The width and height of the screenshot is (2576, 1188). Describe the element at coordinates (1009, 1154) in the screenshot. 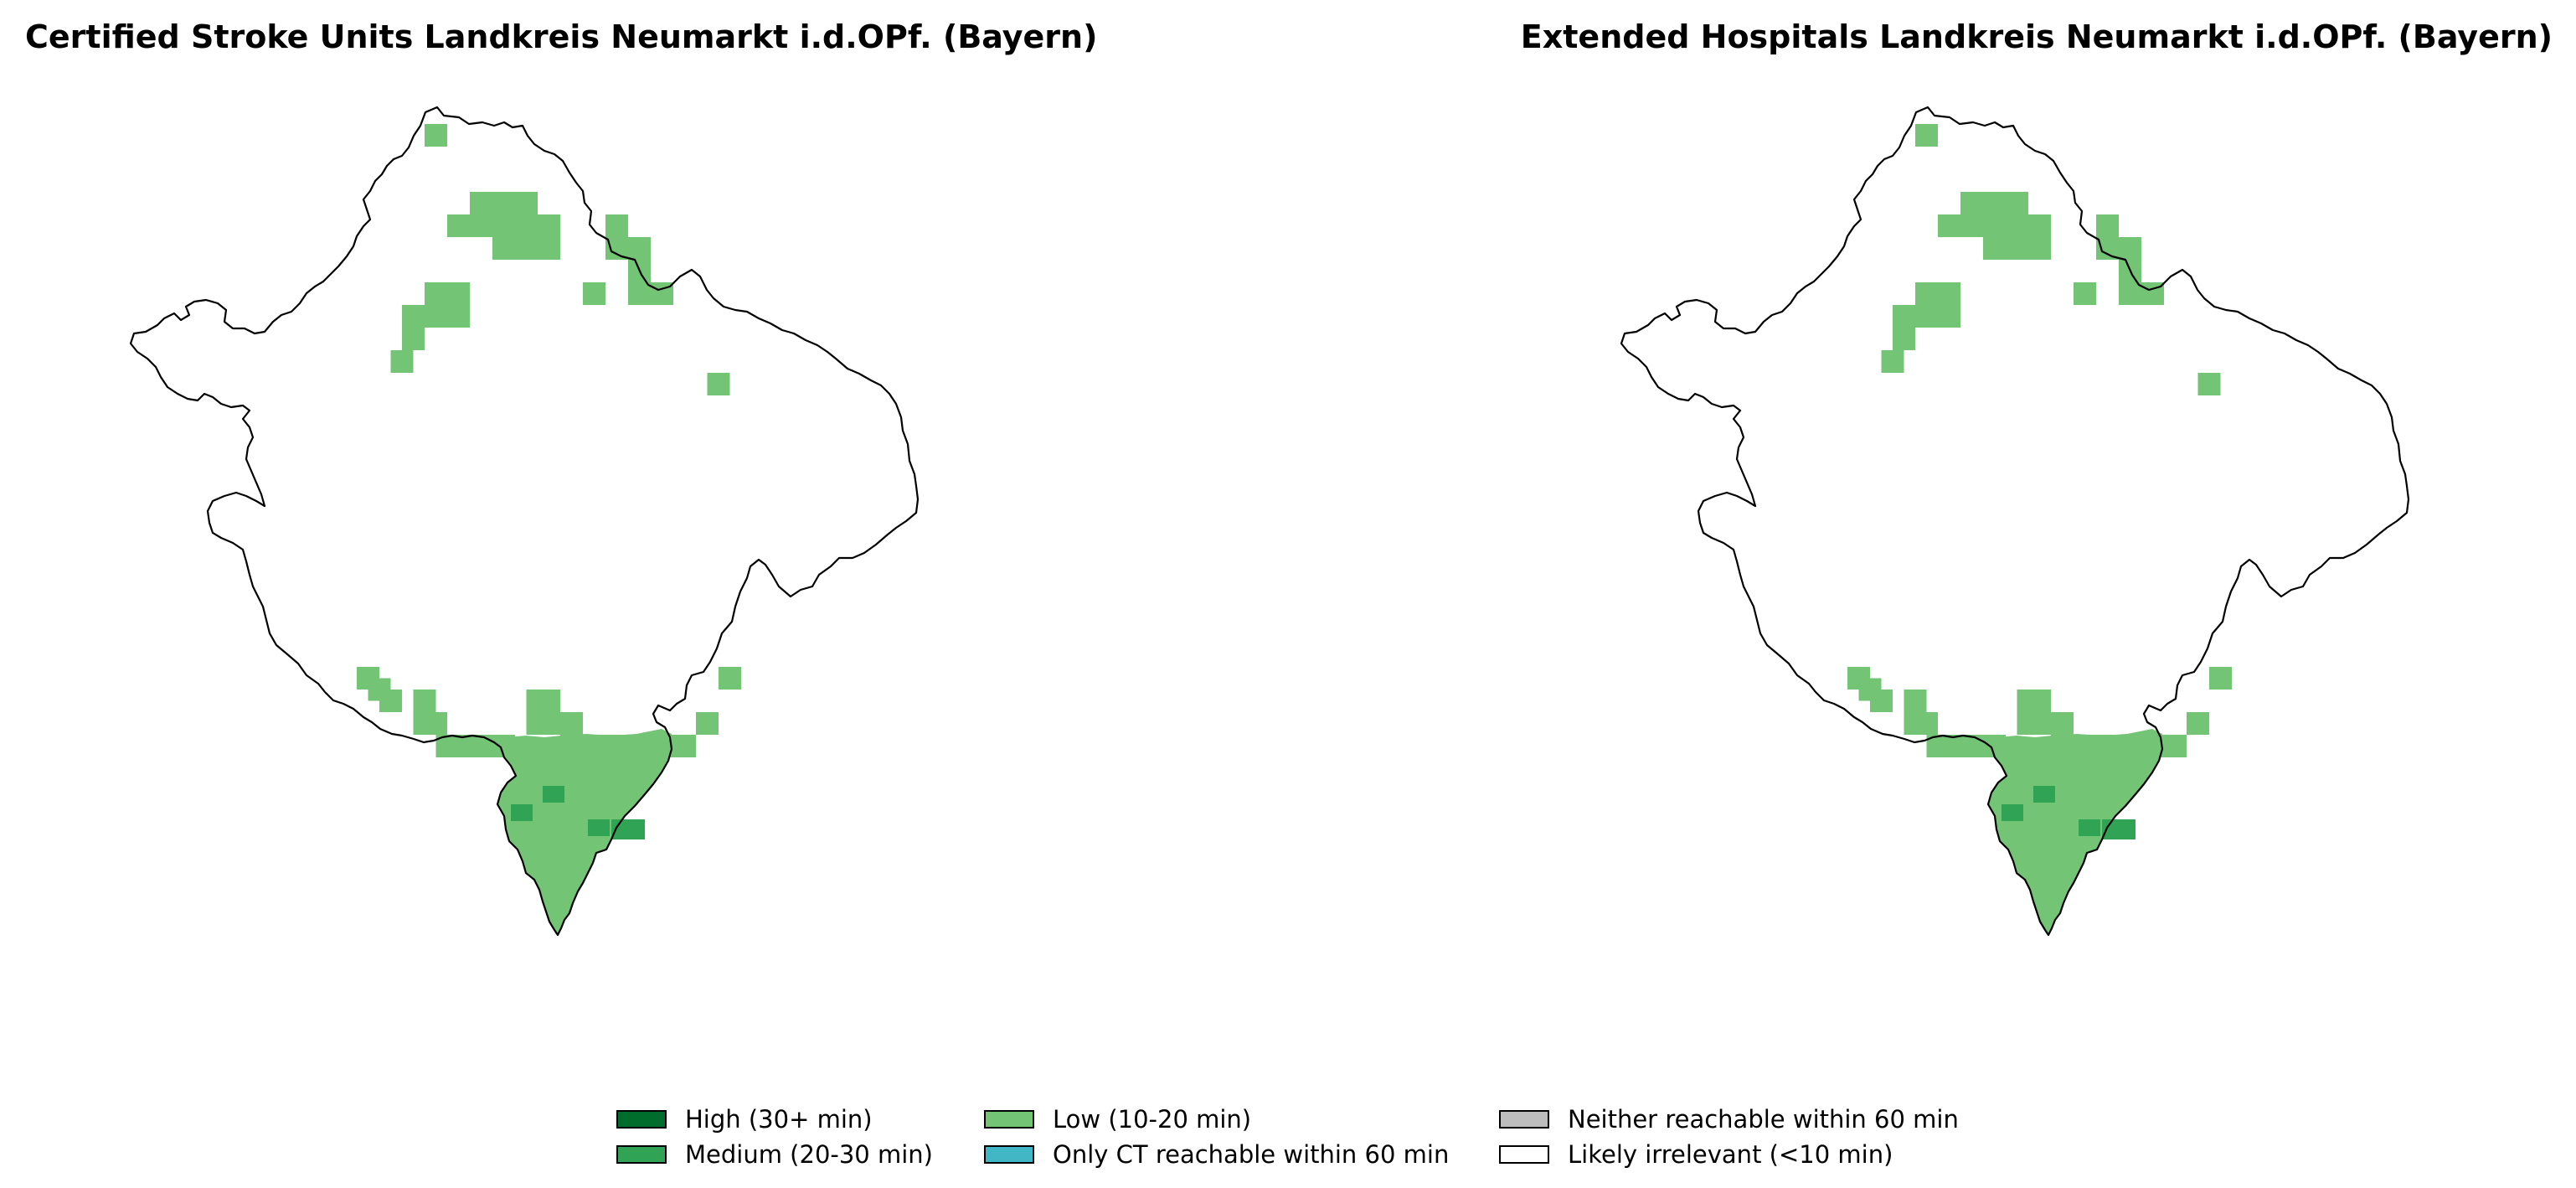

I see `legend-swatch-ct-only` at that location.